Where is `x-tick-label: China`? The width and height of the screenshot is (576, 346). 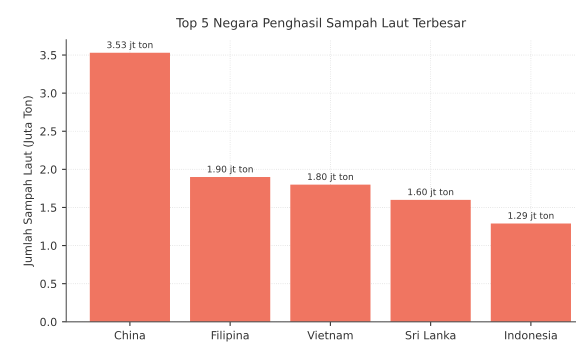 x-tick-label: China is located at coordinates (129, 335).